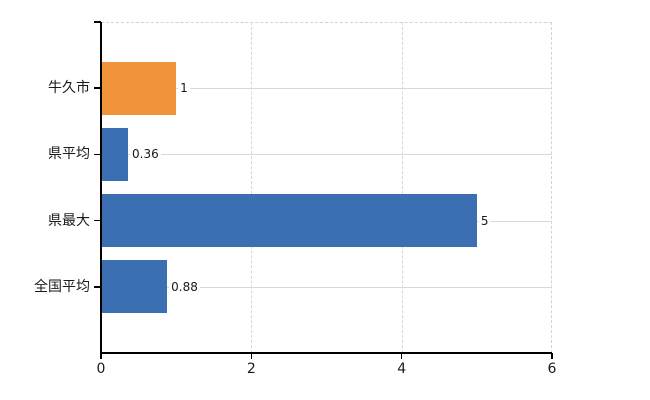  Describe the element at coordinates (552, 369) in the screenshot. I see `x-tick-label: 6` at that location.